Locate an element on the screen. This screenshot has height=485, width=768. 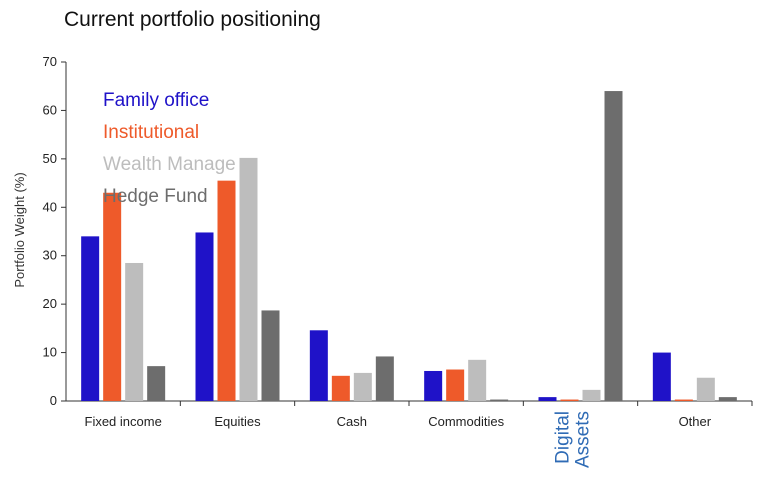
x-axis is located at coordinates (409, 403).